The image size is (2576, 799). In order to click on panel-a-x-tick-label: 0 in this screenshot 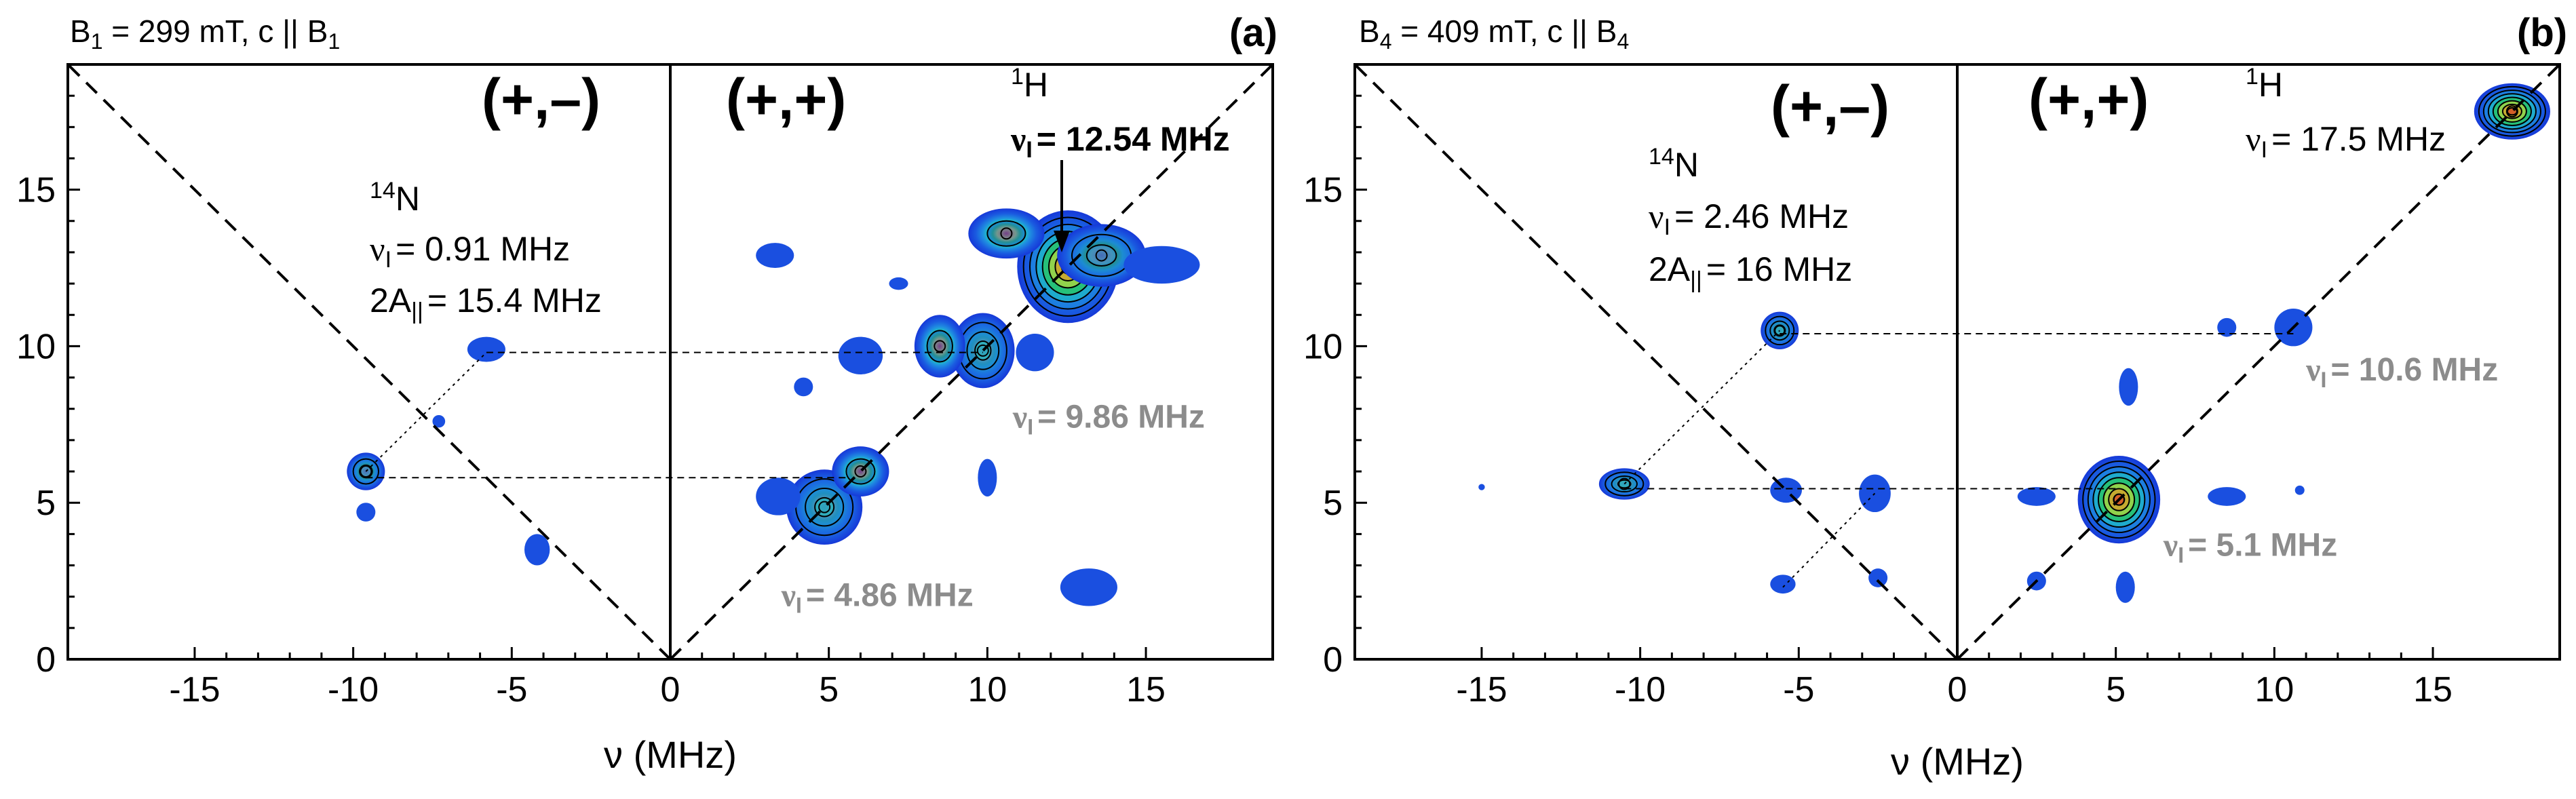, I will do `click(670, 689)`.